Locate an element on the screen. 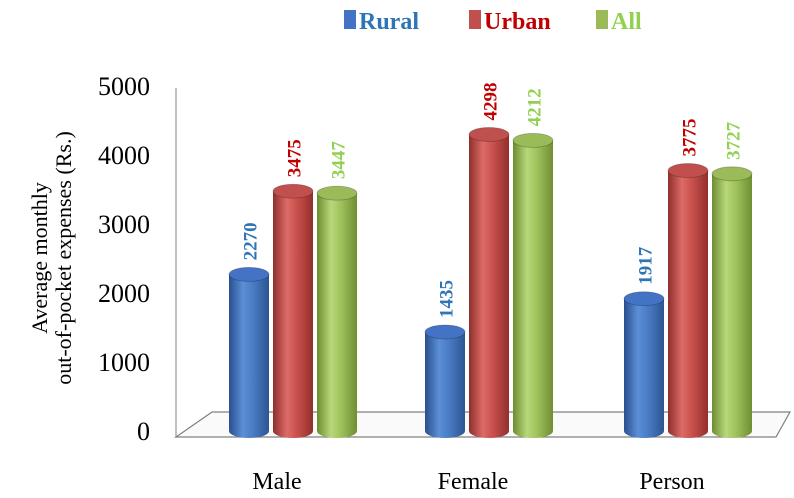 The image size is (794, 498). bar-rural-person is located at coordinates (644, 364).